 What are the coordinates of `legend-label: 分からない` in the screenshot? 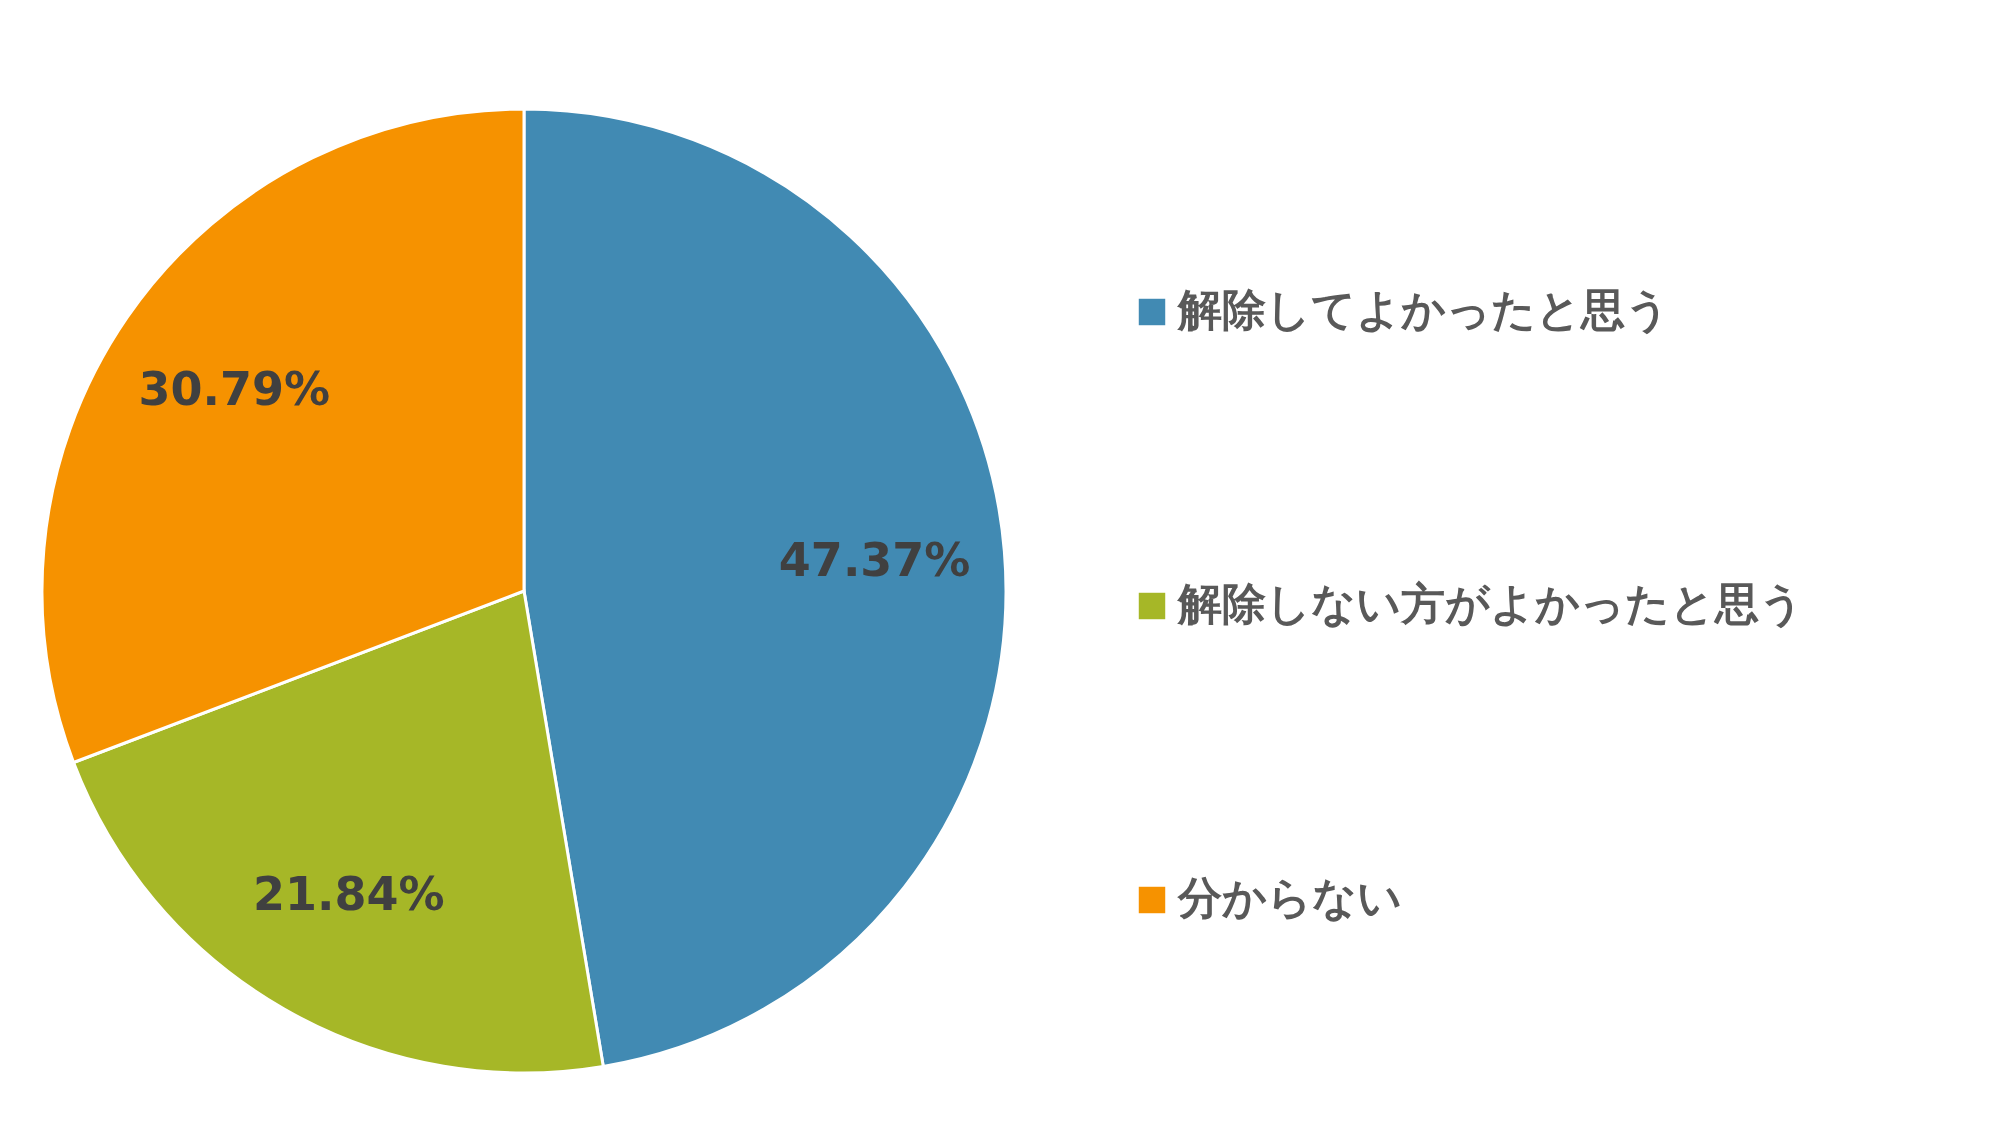 It's located at (1289, 897).